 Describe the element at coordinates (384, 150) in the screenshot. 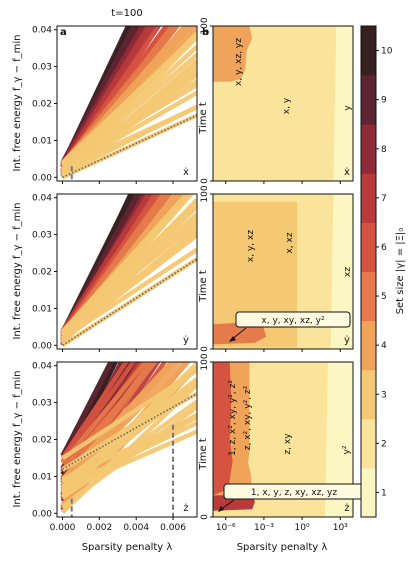

I see `colorbar-tick-label: 8` at that location.